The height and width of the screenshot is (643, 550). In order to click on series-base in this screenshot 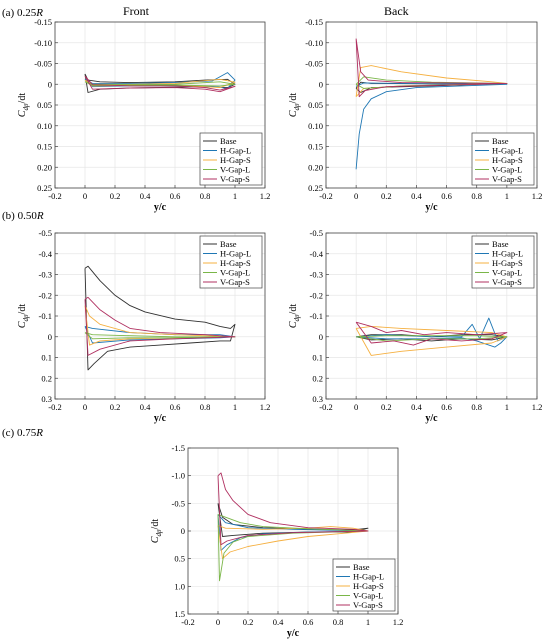, I will do `click(160, 318)`.